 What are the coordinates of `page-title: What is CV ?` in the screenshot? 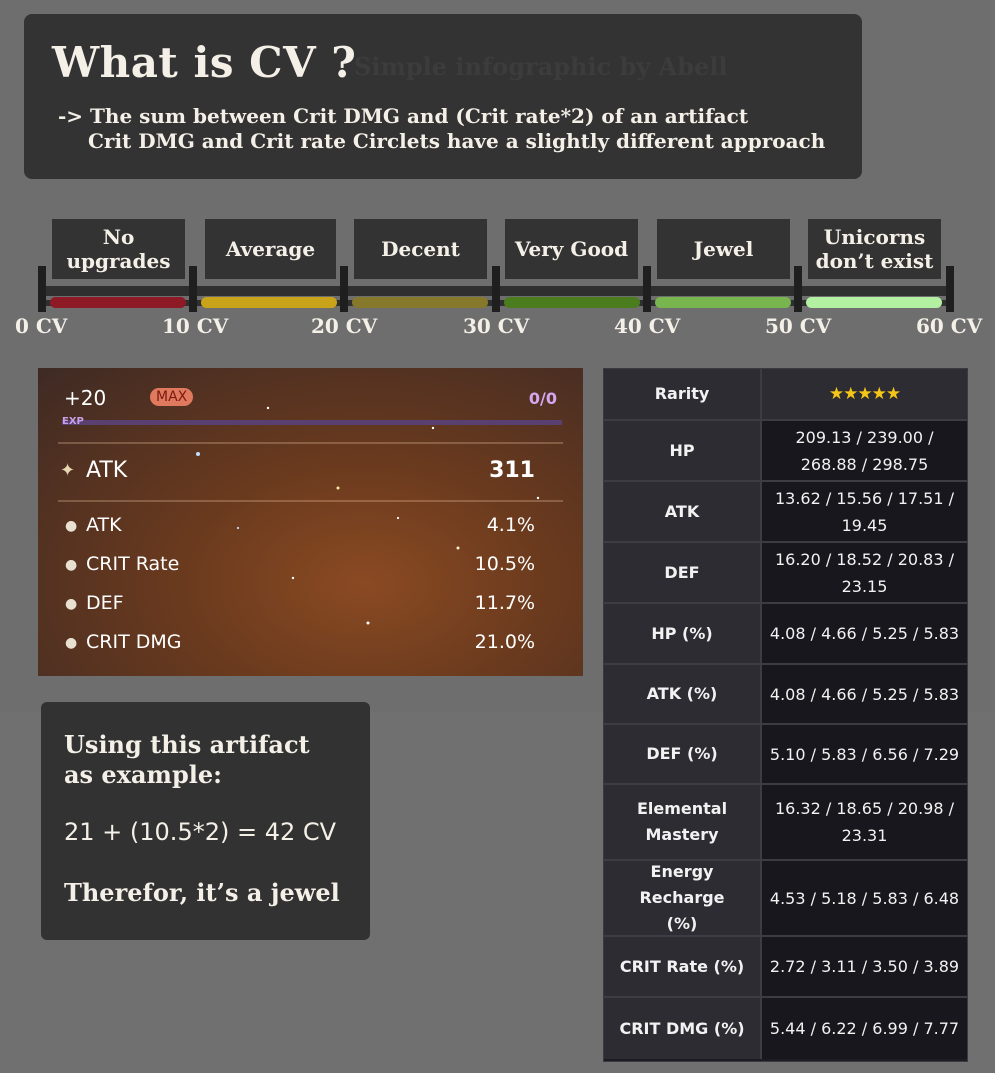 It's located at (204, 62).